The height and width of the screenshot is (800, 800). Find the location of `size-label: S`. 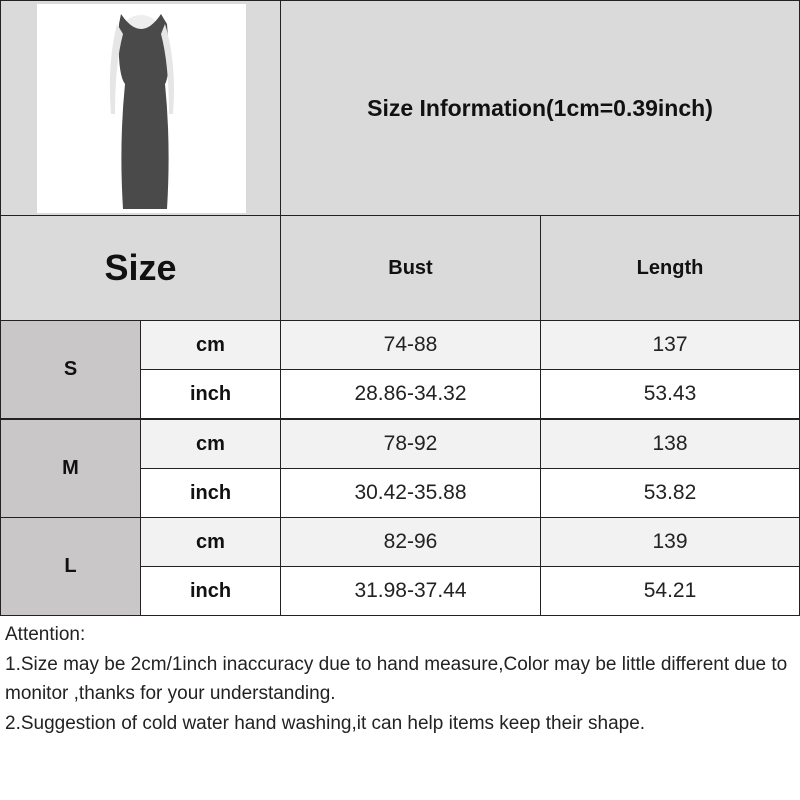

size-label: S is located at coordinates (70, 369).